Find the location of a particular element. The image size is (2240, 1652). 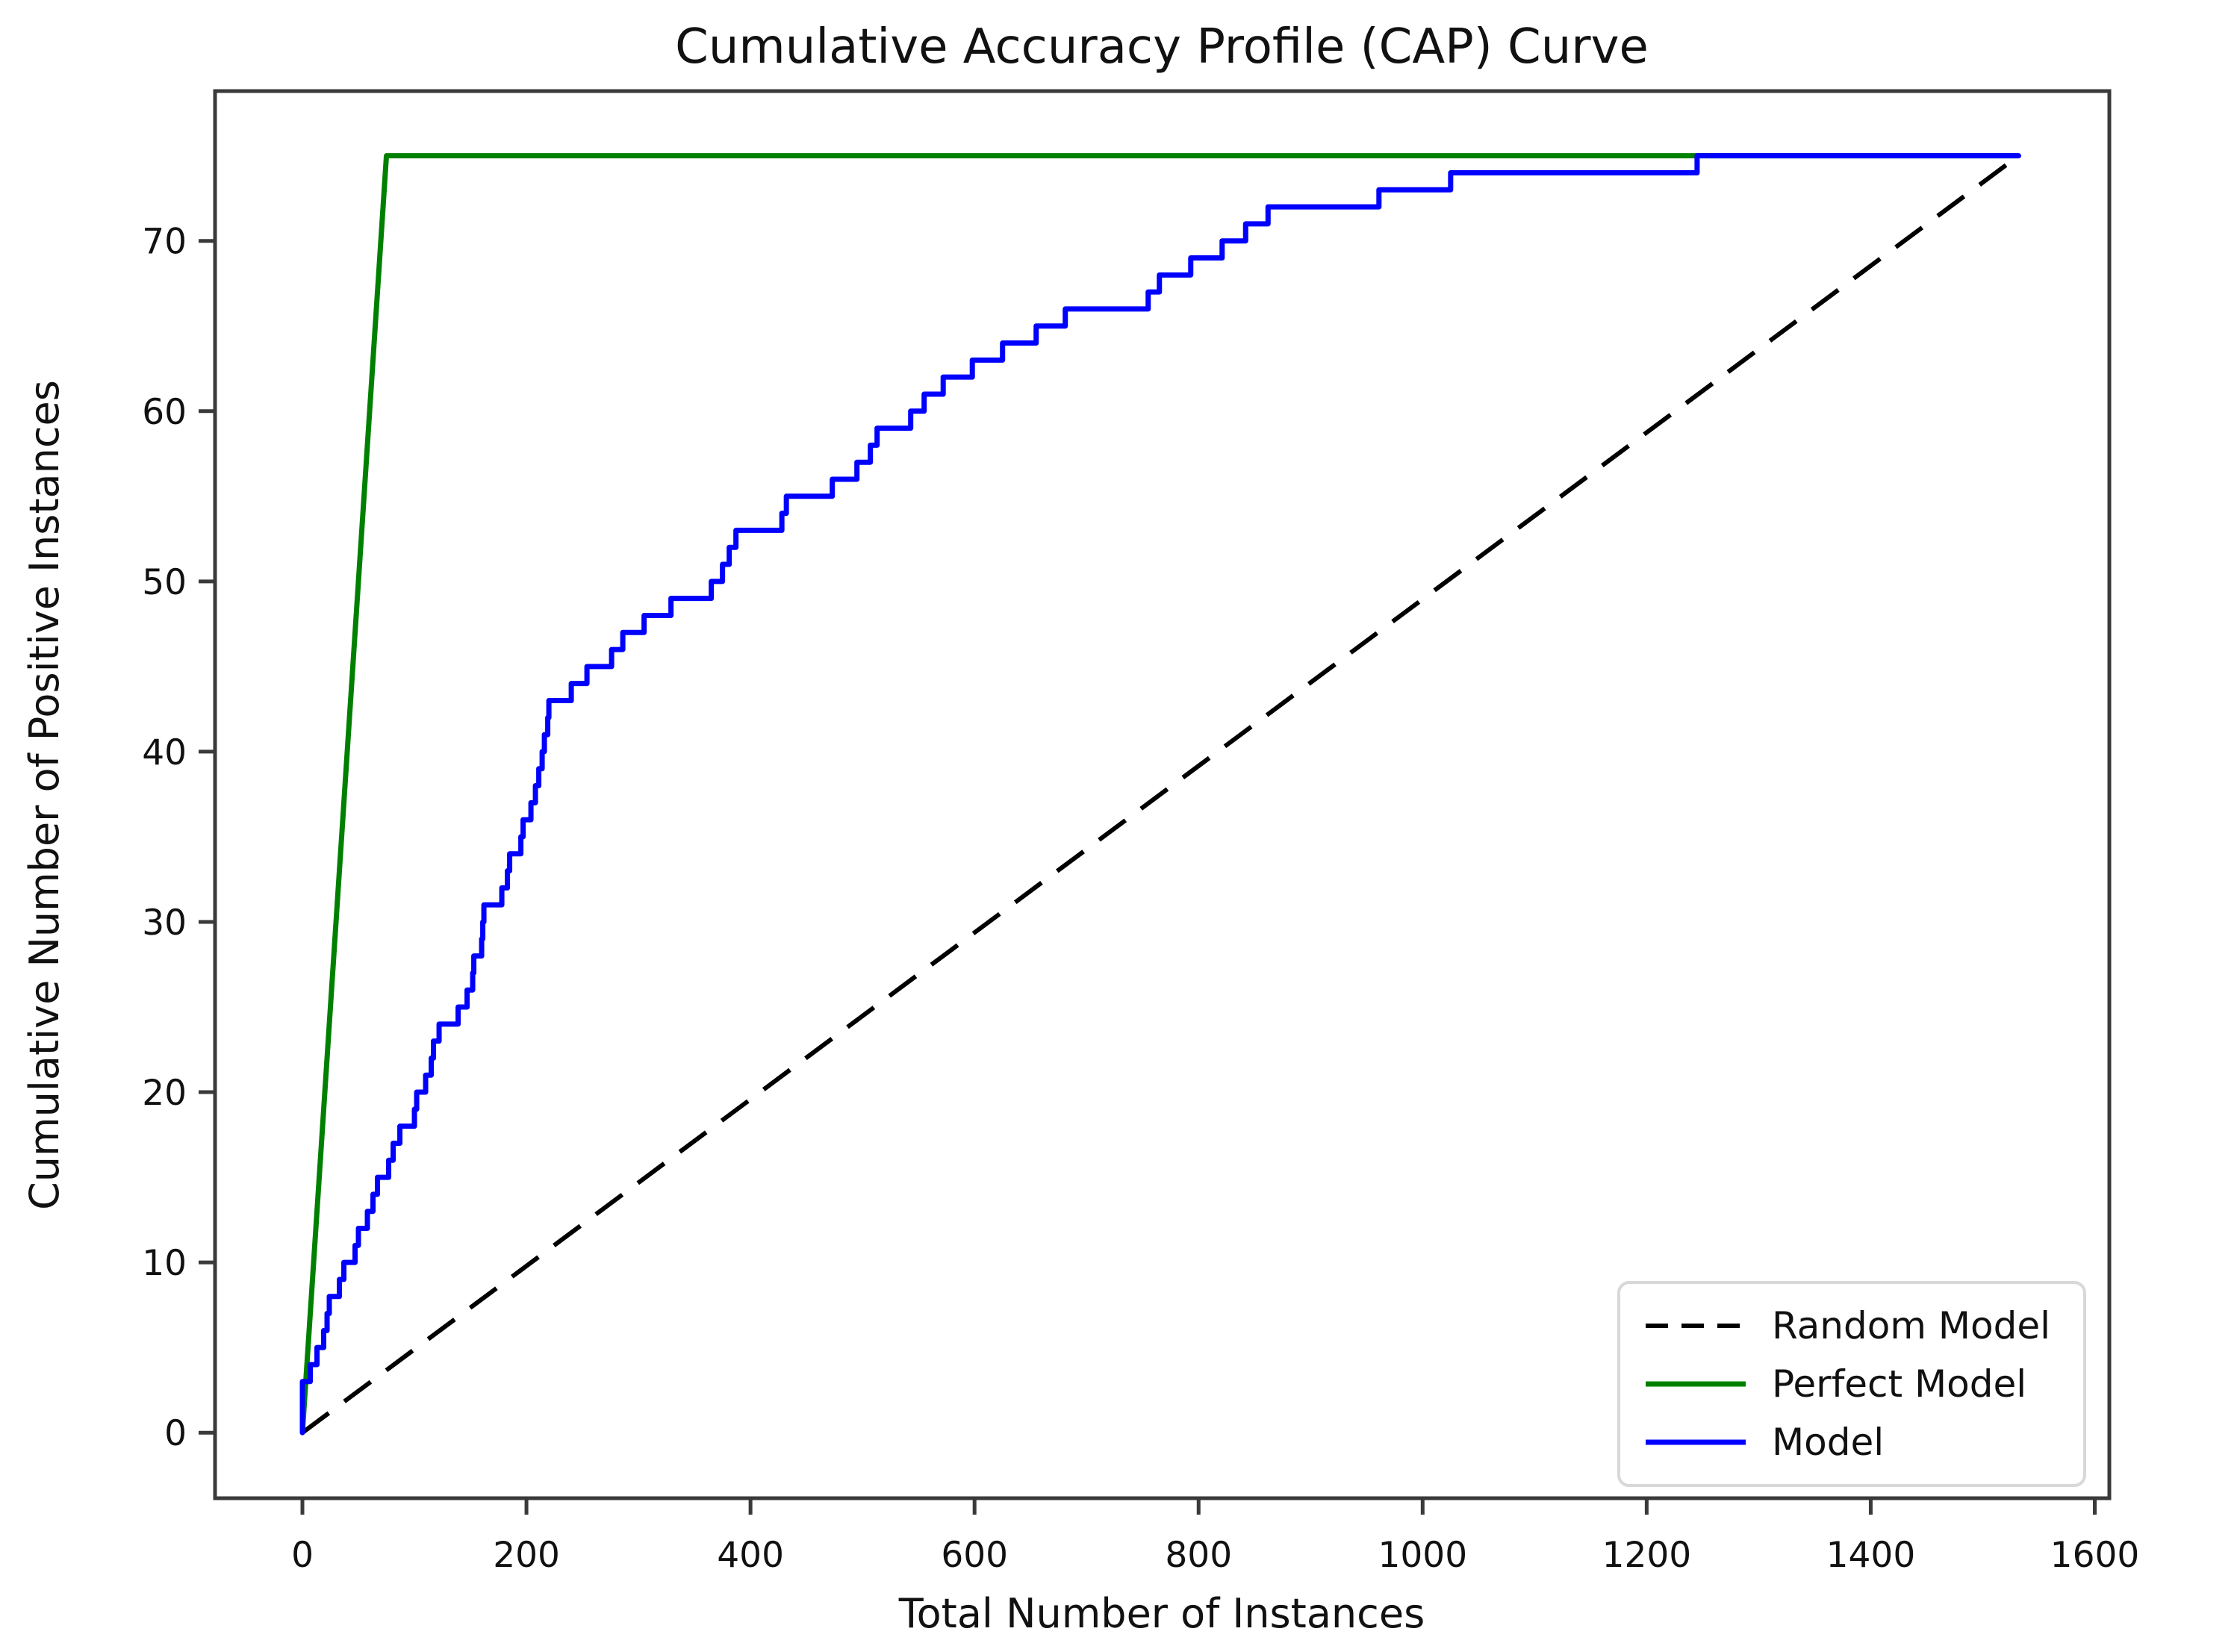

x-axis-ticks: 0 200 400 600 800 1000 1200 1400 1600 is located at coordinates (1215, 1537).